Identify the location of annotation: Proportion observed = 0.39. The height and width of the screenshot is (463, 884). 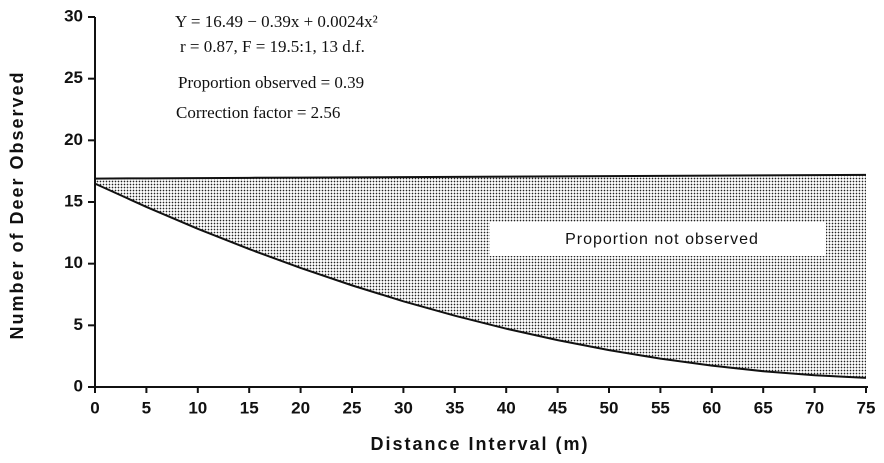
(271, 82).